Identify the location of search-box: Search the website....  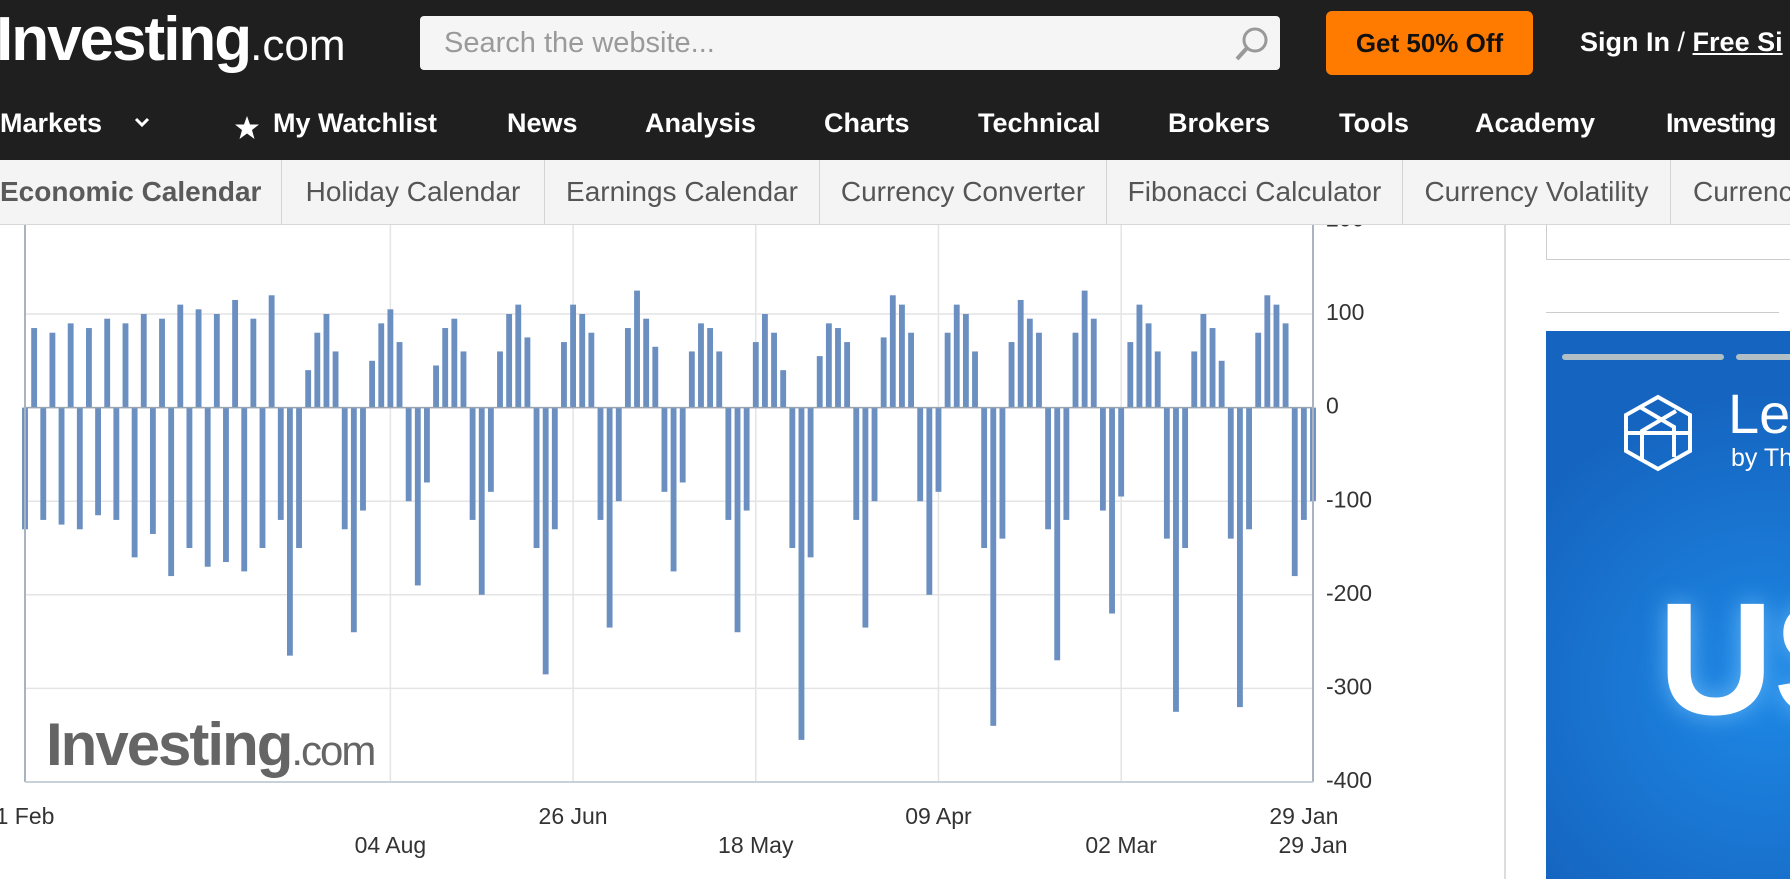
(850, 43).